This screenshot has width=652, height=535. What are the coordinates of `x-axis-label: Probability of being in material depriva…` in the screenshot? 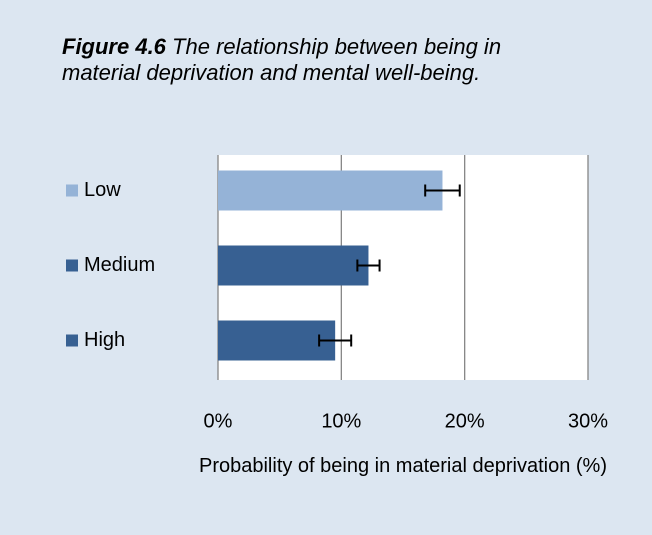 It's located at (403, 466).